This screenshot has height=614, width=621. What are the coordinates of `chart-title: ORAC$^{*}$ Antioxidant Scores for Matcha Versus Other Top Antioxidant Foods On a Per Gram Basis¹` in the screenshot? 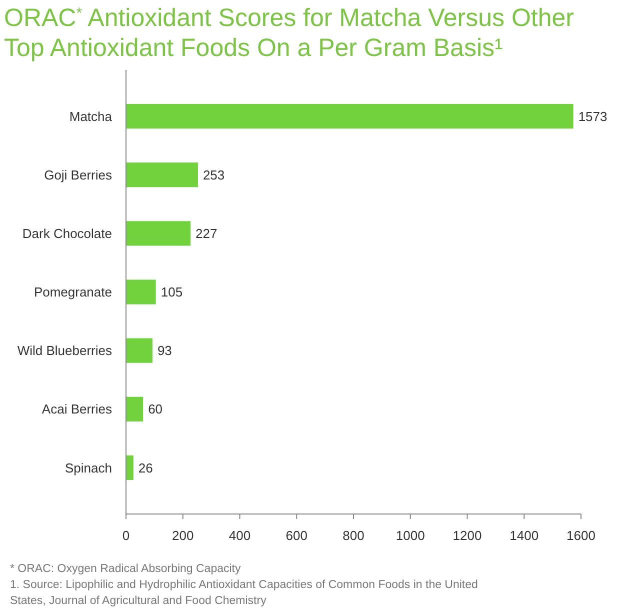 It's located at (289, 33).